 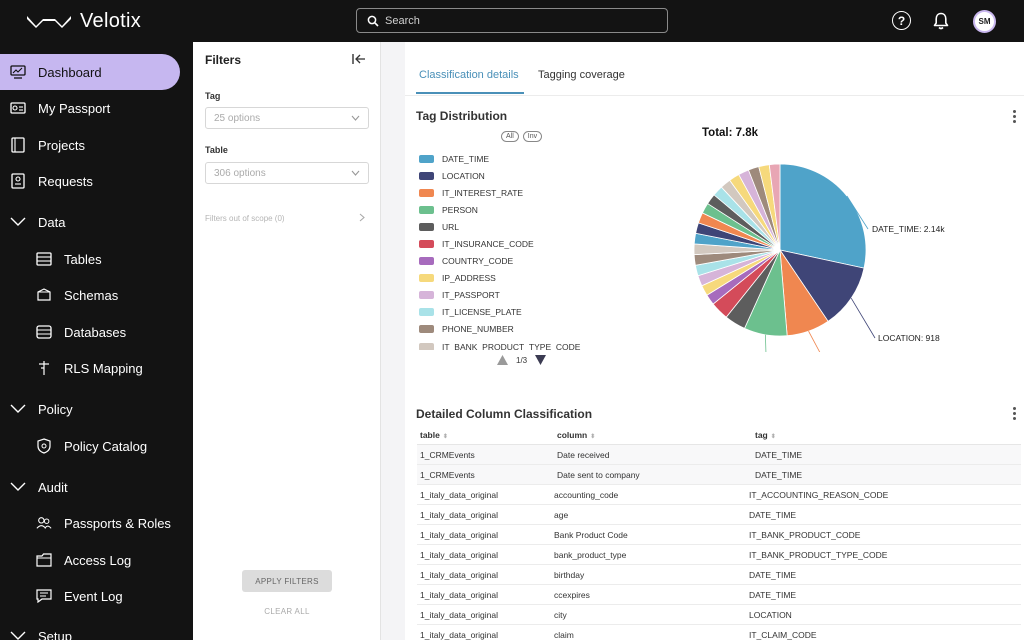 What do you see at coordinates (469, 278) in the screenshot?
I see `legend-label: IP_ADDRESS` at bounding box center [469, 278].